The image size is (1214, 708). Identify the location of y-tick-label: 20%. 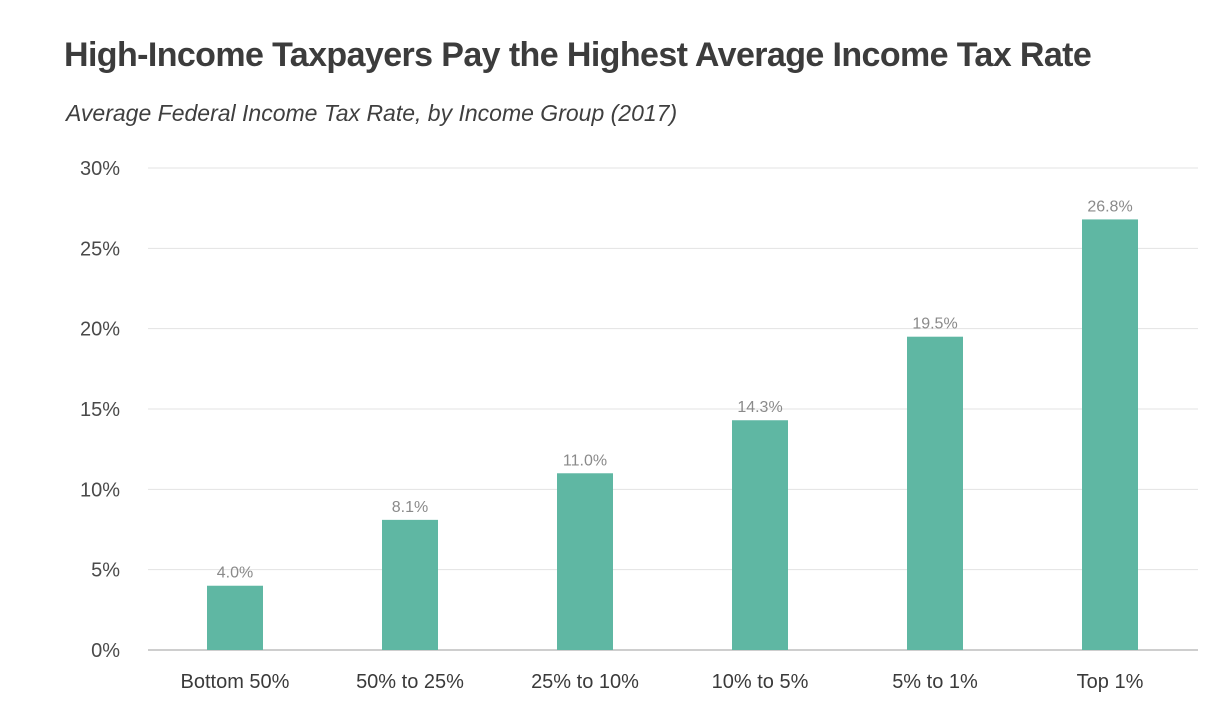
(100, 330).